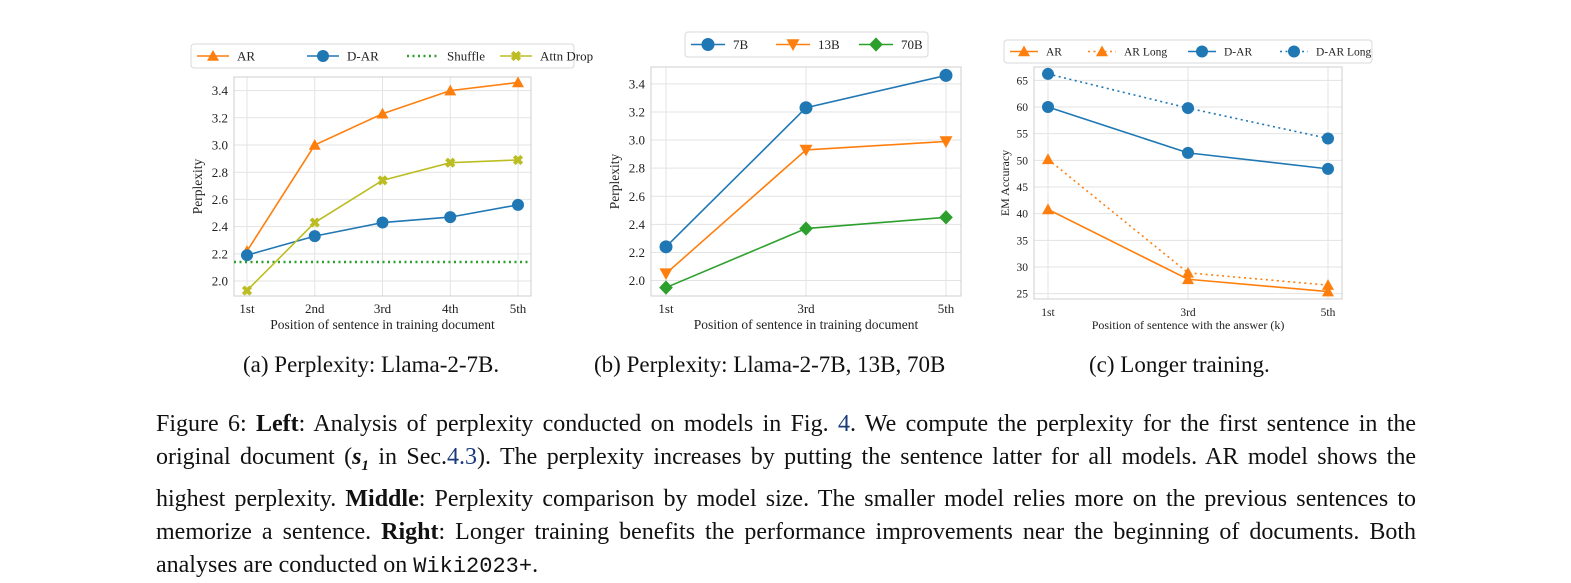 The image size is (1571, 583). I want to click on series-ar-long, so click(1188, 221).